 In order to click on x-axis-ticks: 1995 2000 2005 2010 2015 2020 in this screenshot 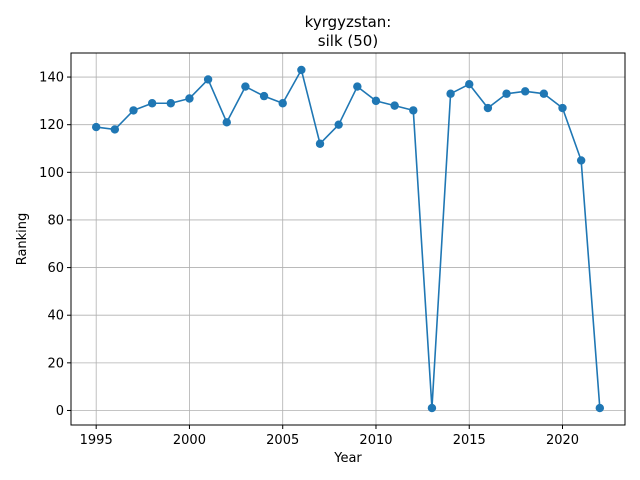, I will do `click(329, 436)`.